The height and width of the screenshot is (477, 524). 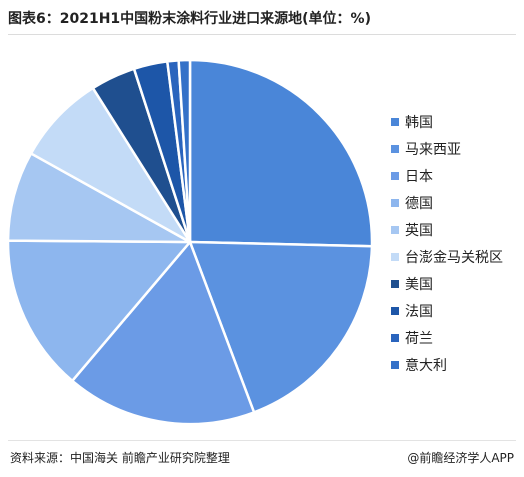 What do you see at coordinates (447, 310) in the screenshot?
I see `legend-item: 法国` at bounding box center [447, 310].